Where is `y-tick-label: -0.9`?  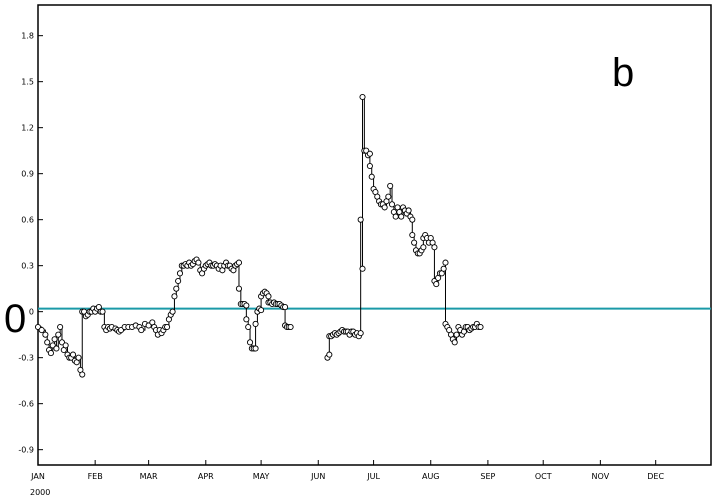
y-tick-label: -0.9 is located at coordinates (26, 450).